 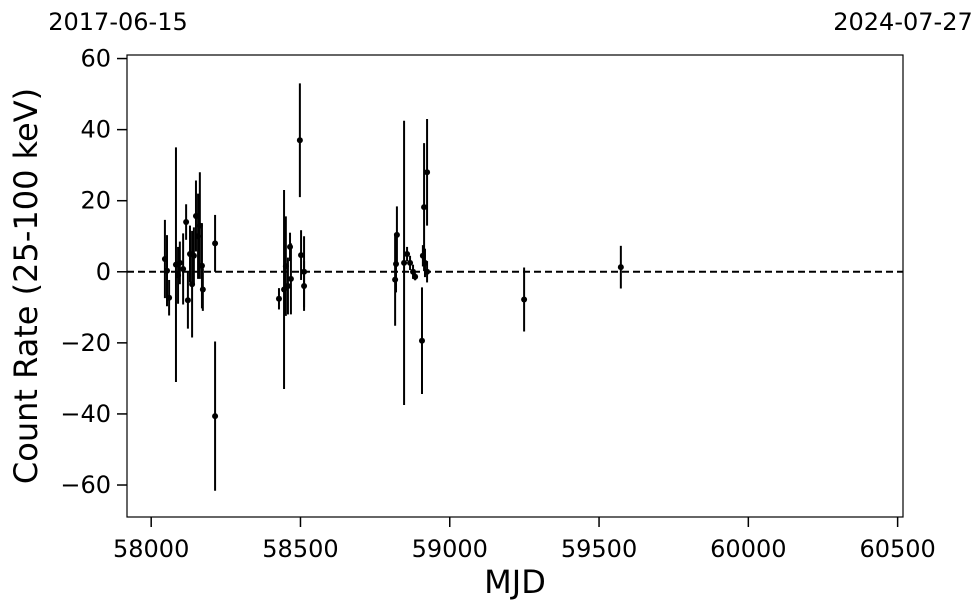 I want to click on y-tick-label: 0, so click(x=103, y=272).